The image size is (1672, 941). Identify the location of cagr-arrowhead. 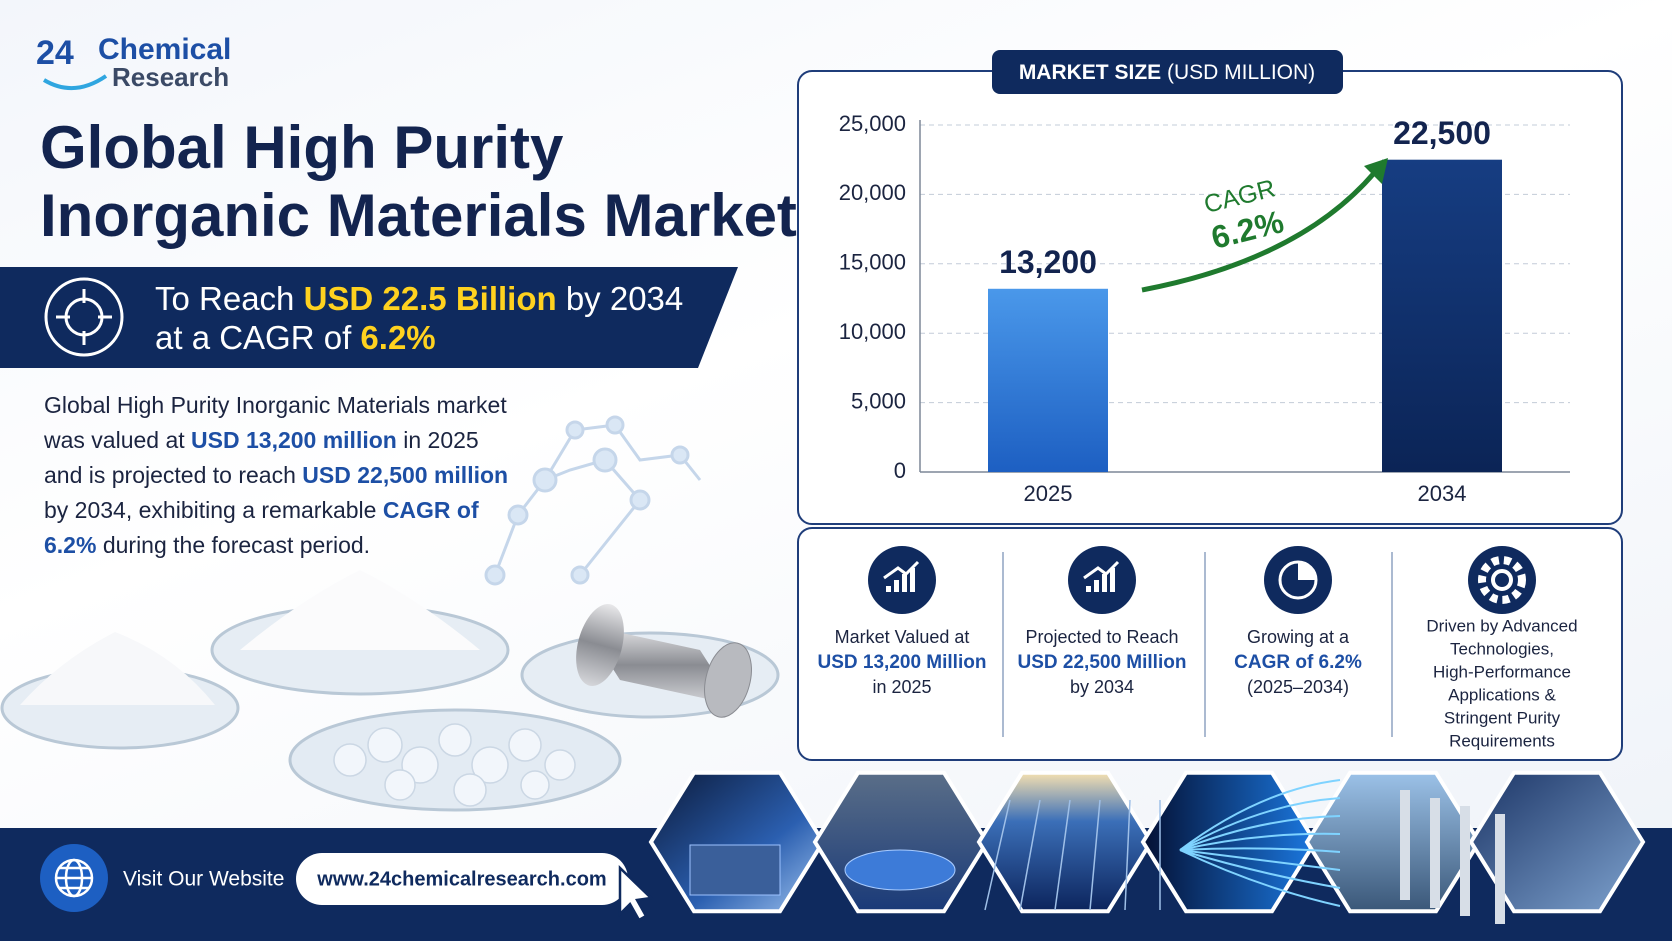
(1376, 171).